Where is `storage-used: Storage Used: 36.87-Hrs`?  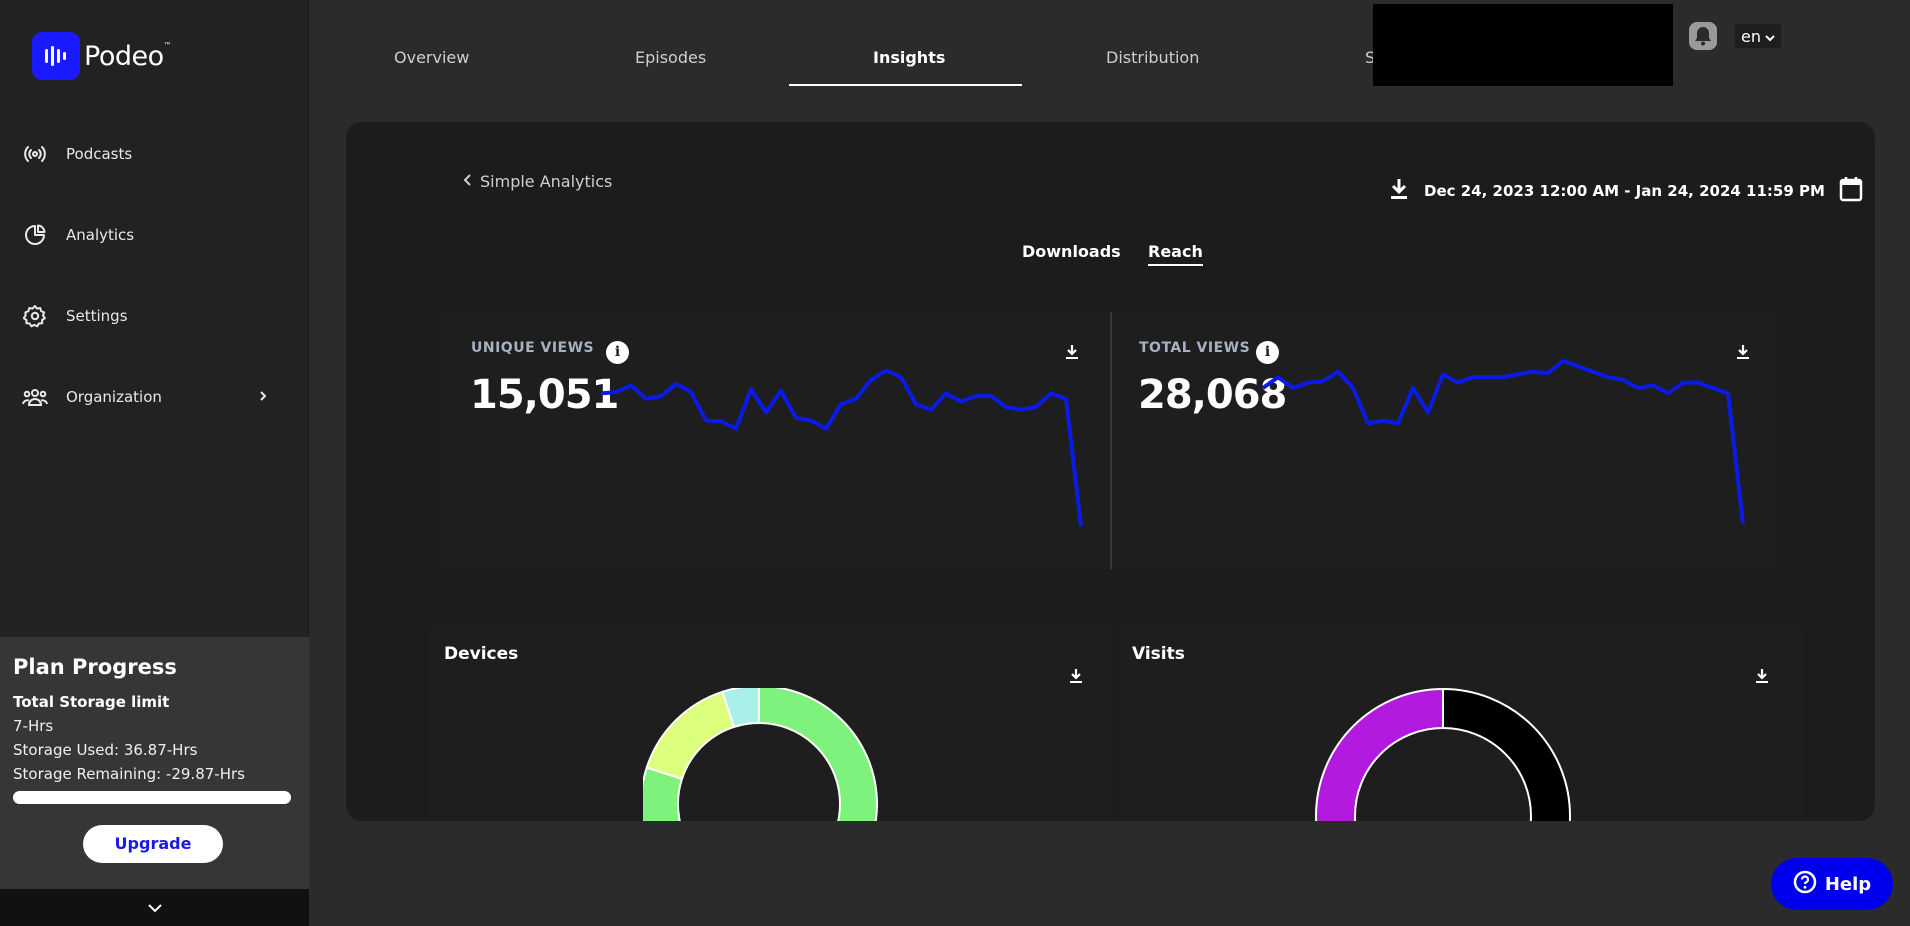 storage-used: Storage Used: 36.87-Hrs is located at coordinates (105, 750).